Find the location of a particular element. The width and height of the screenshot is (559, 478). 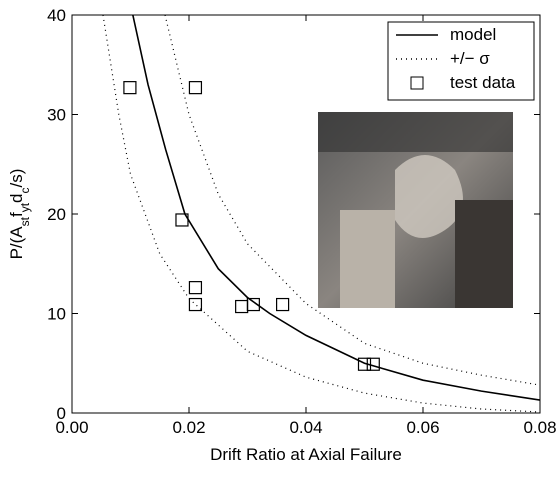

x-tick-label: 0.02 is located at coordinates (188, 427).